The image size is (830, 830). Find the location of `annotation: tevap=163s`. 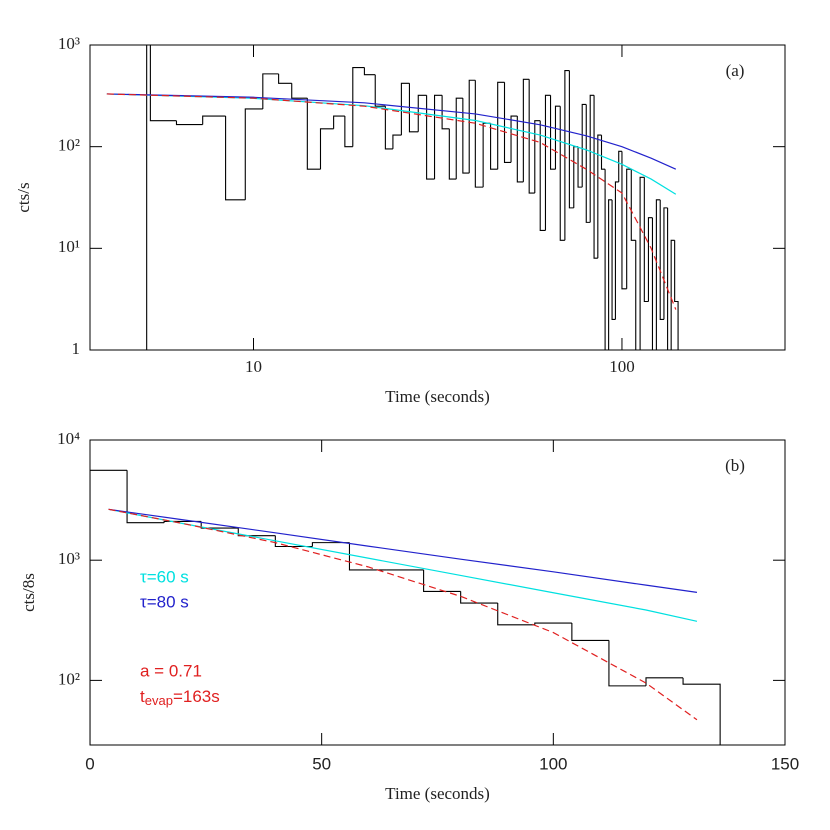

annotation: tevap=163s is located at coordinates (180, 697).